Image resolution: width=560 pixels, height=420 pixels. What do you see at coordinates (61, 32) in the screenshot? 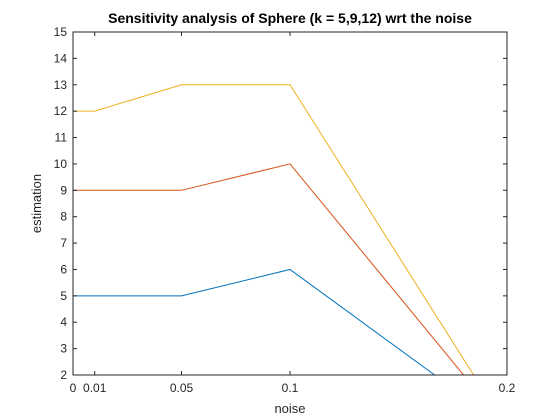
I see `y-tick-label: 15` at bounding box center [61, 32].